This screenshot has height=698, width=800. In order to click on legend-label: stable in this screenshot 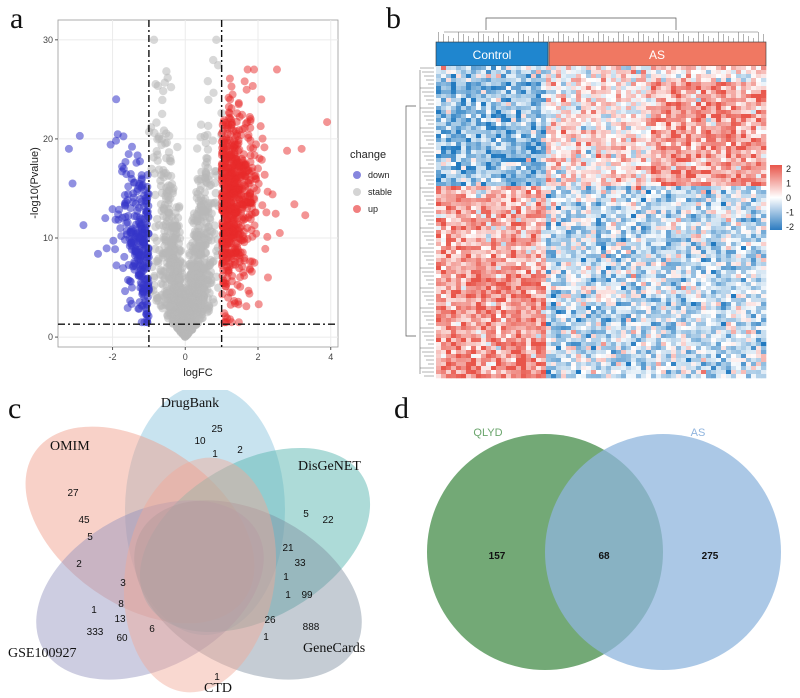, I will do `click(380, 192)`.